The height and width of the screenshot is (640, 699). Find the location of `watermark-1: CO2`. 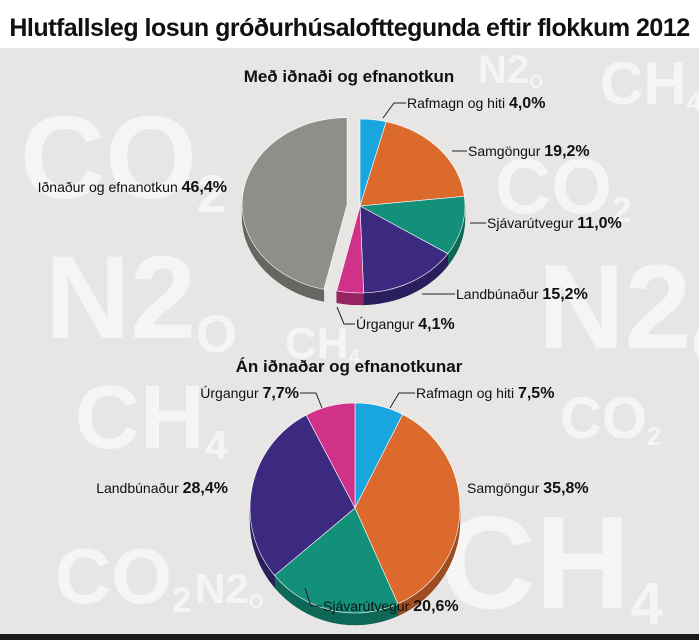

watermark-1: CO2 is located at coordinates (123, 158).